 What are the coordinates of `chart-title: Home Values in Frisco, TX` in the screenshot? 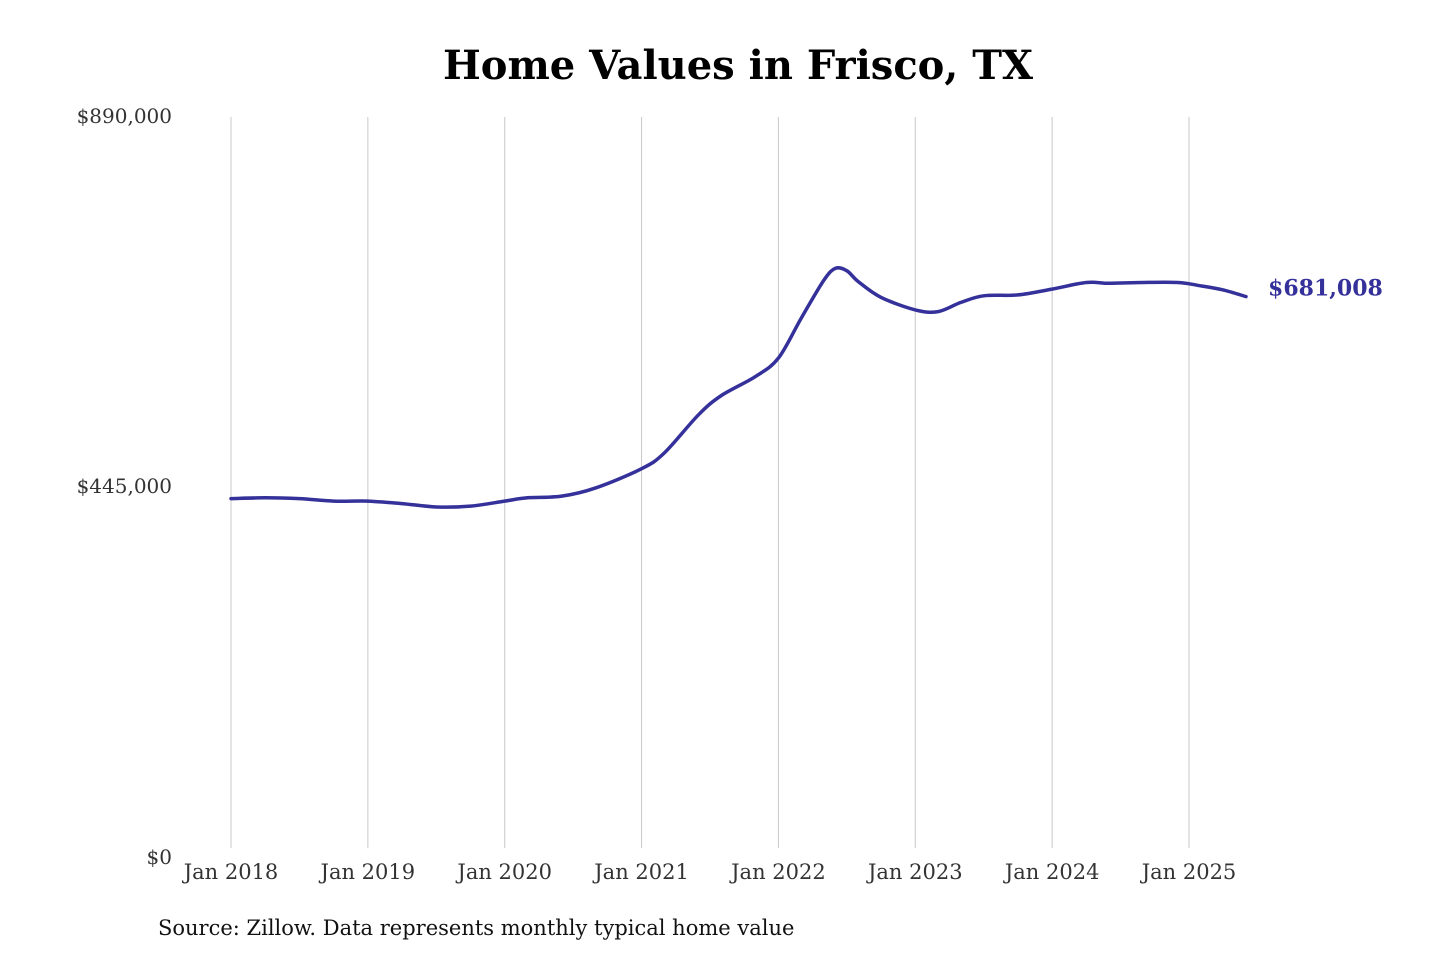 It's located at (738, 65).